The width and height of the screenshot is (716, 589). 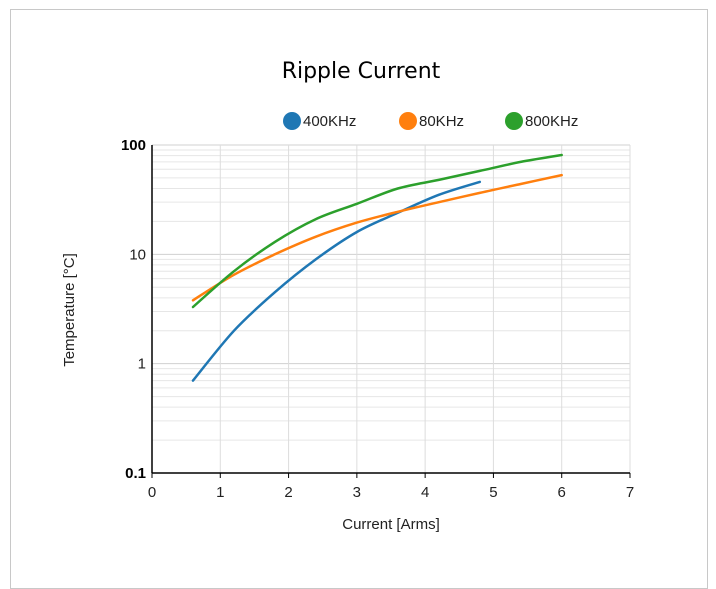 I want to click on chart-title: Ripple Current, so click(x=361, y=71).